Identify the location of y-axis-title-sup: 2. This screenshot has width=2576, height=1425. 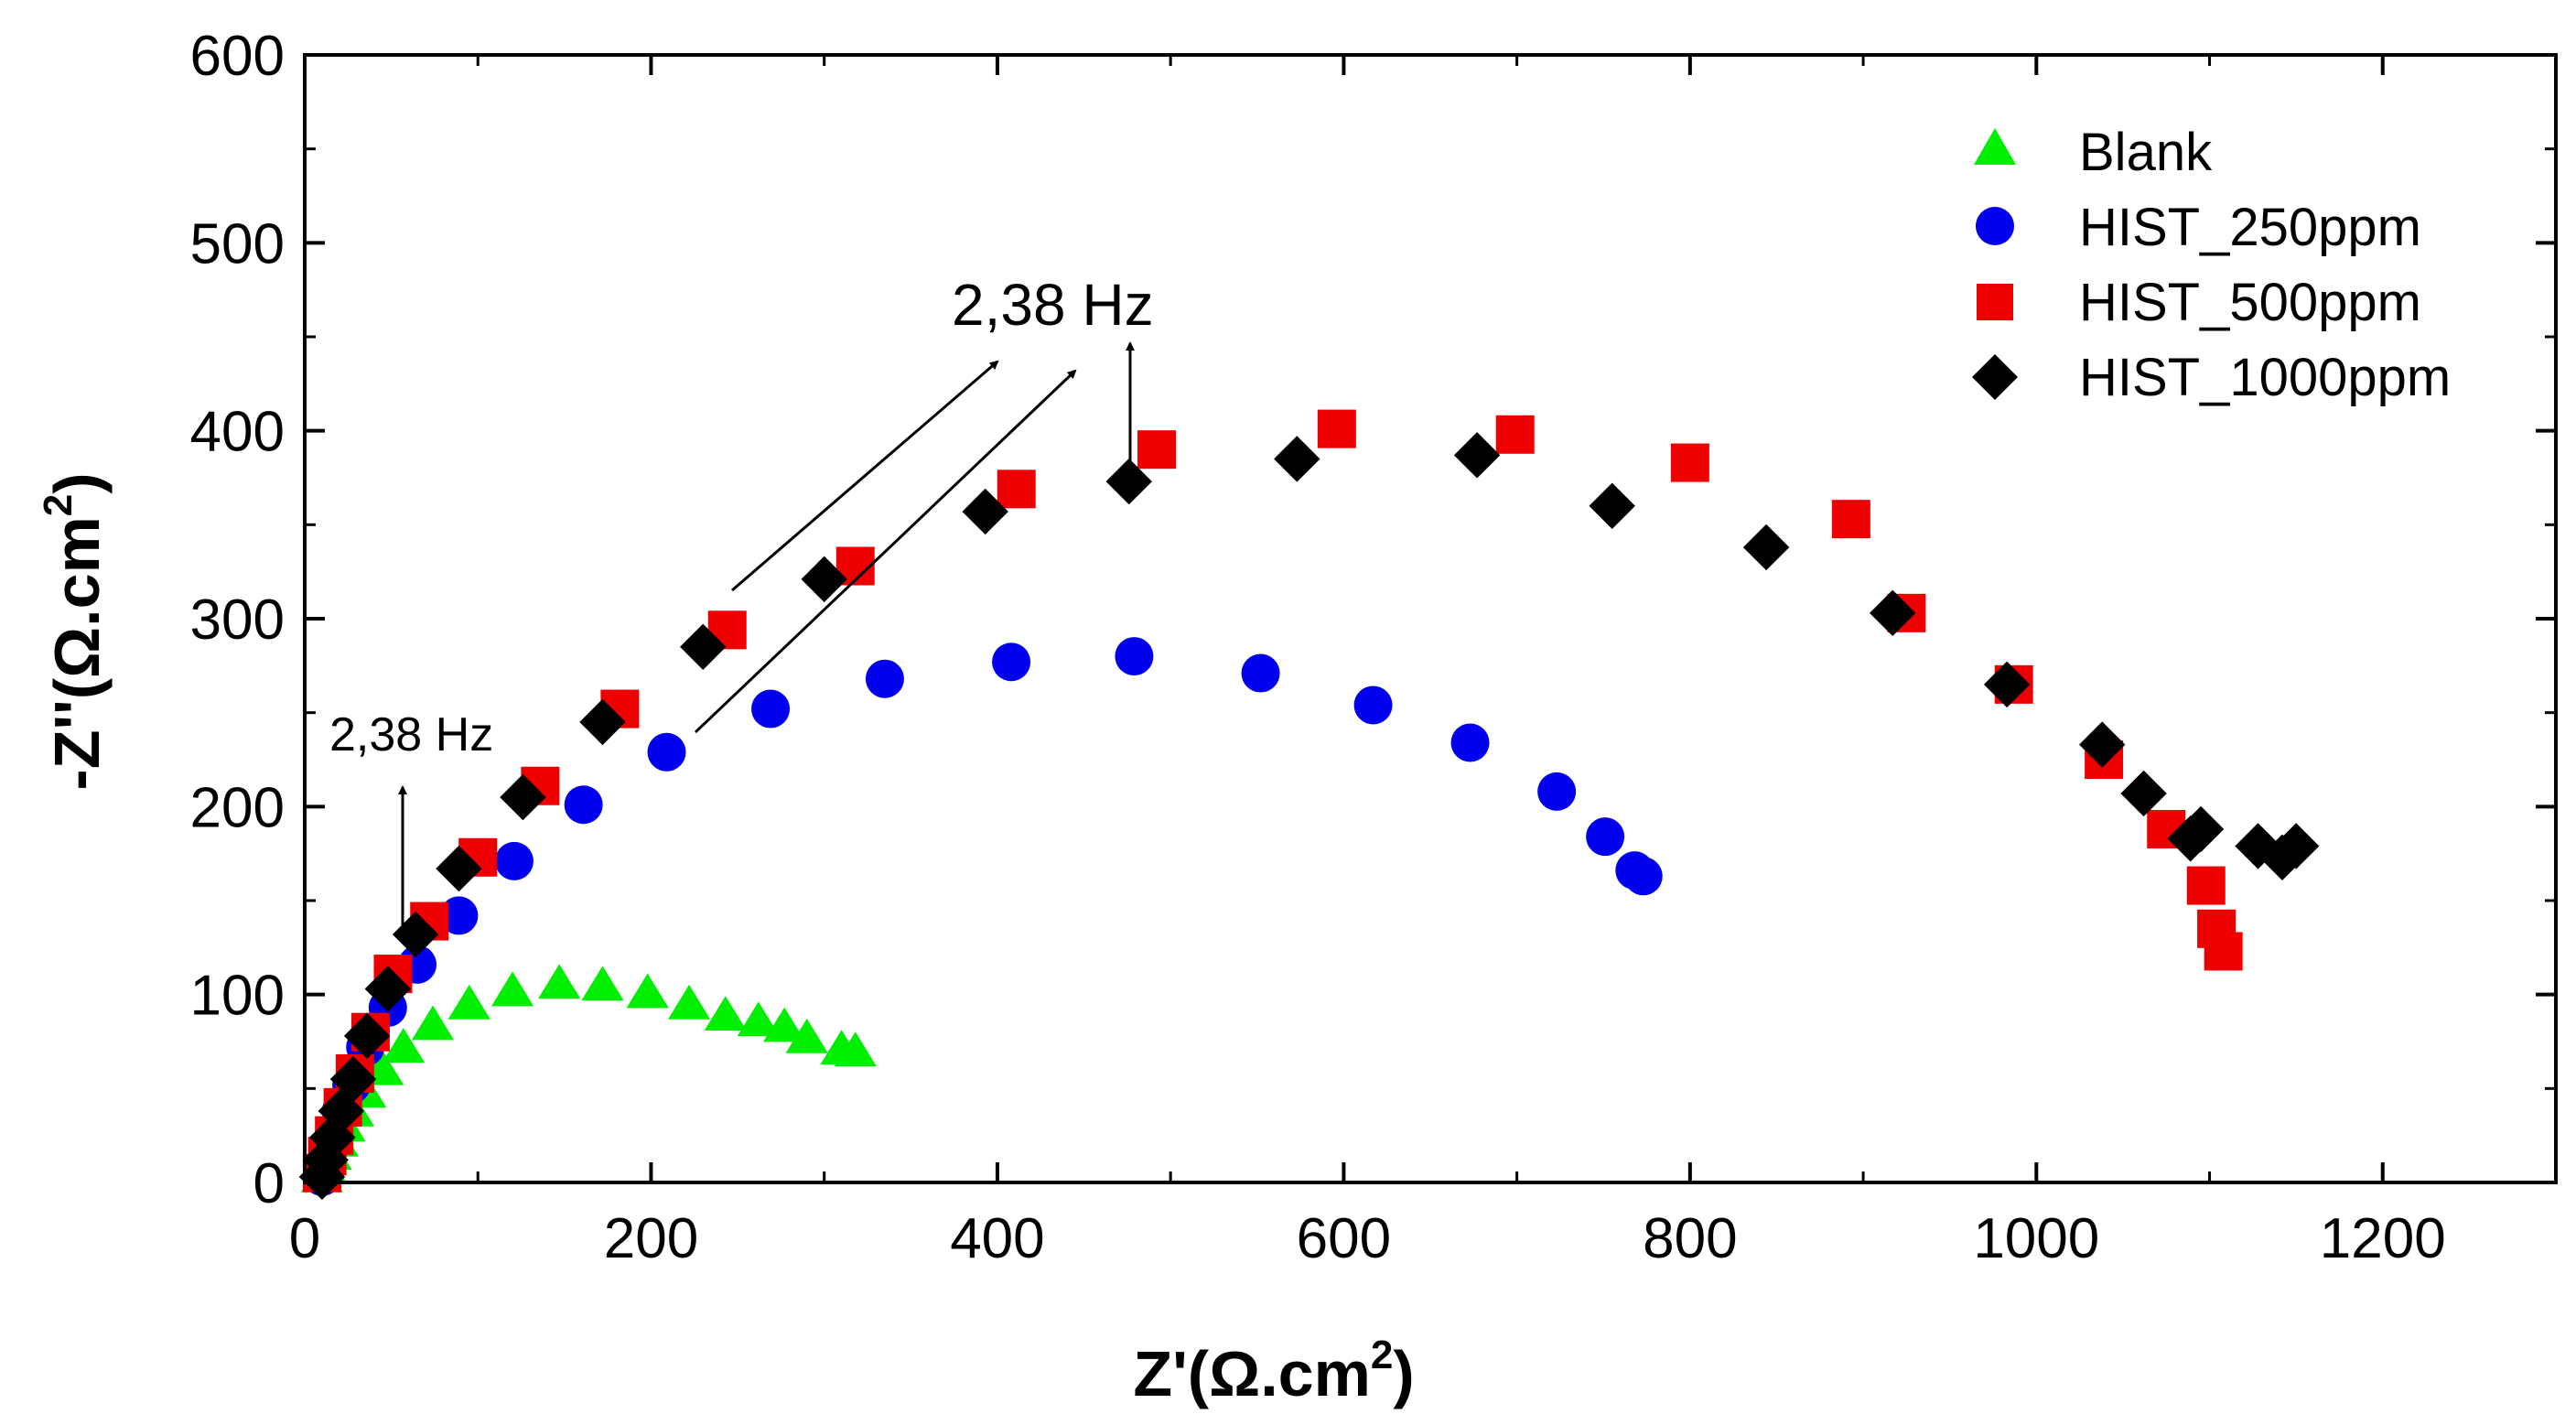
(58, 505).